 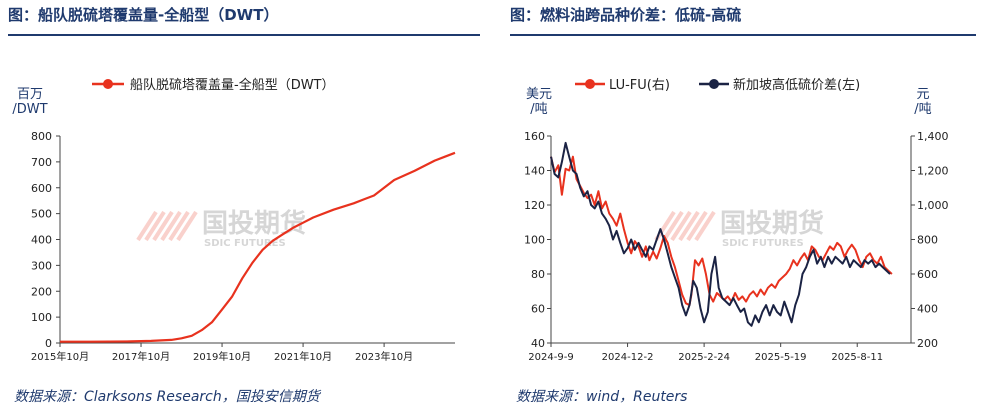 I want to click on left-title-rule, so click(x=244, y=35).